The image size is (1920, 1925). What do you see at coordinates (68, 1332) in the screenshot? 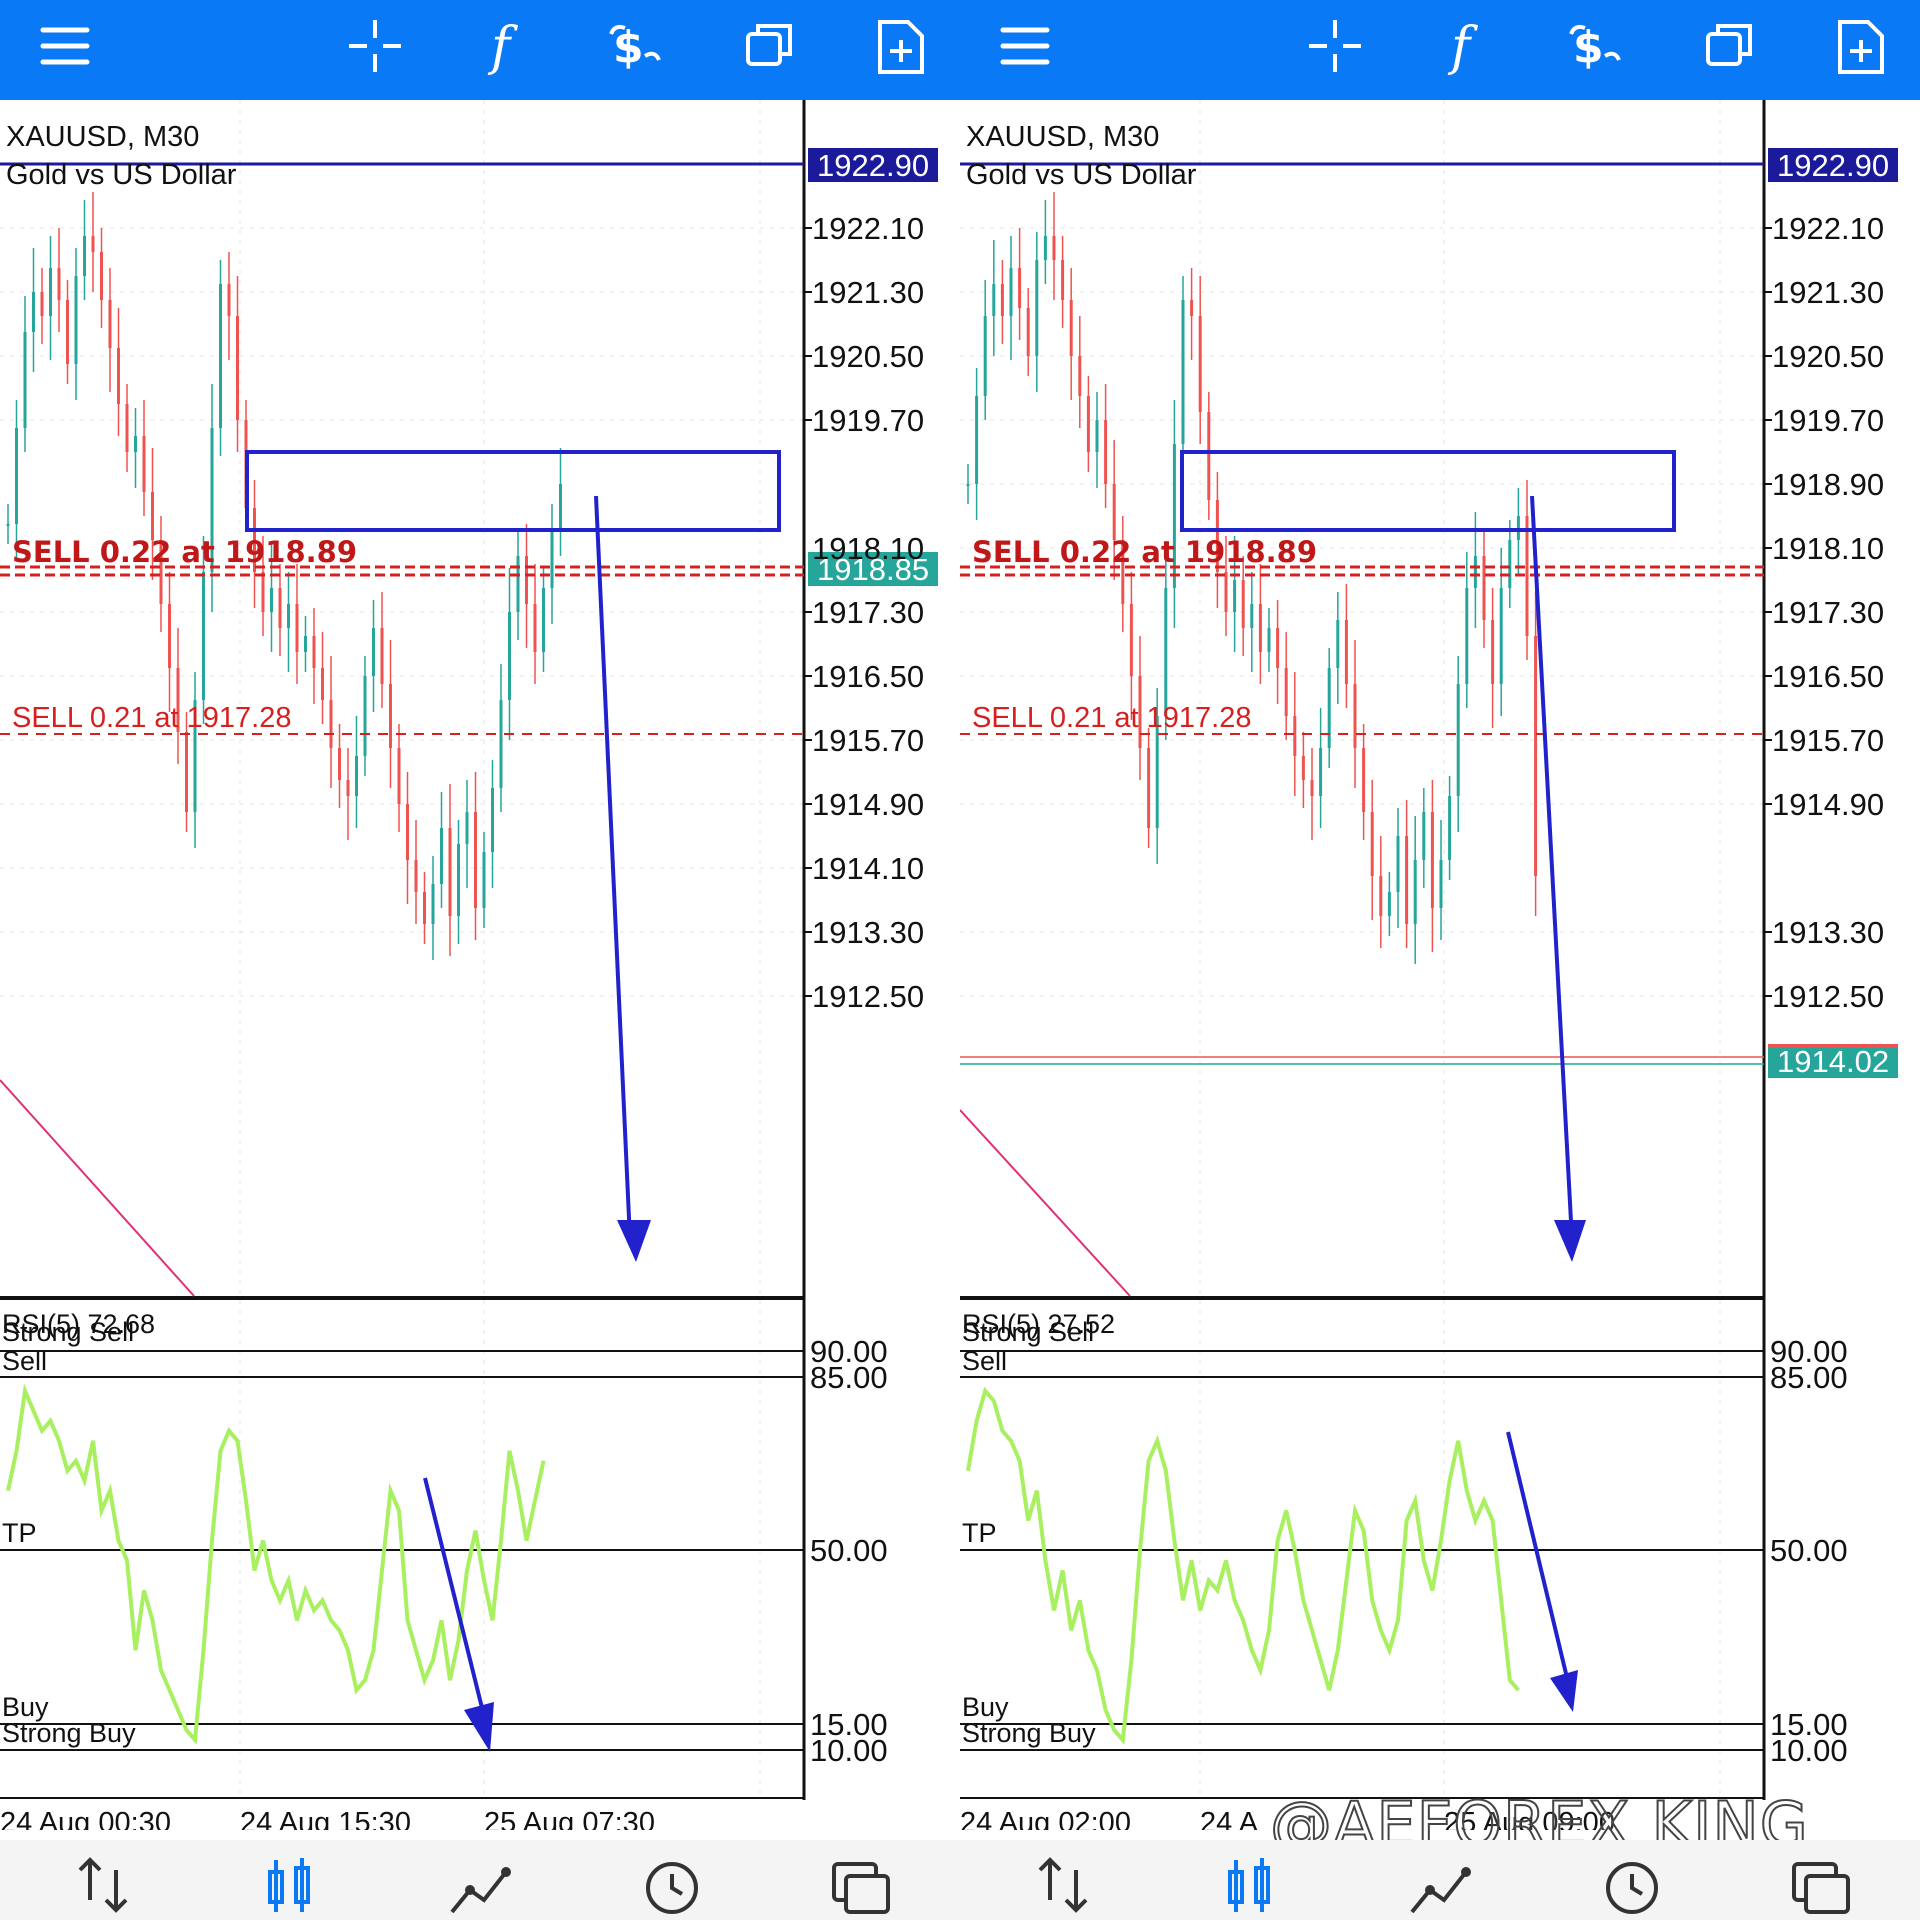
I see `rsi-label-strong-sell: Strong Sell` at bounding box center [68, 1332].